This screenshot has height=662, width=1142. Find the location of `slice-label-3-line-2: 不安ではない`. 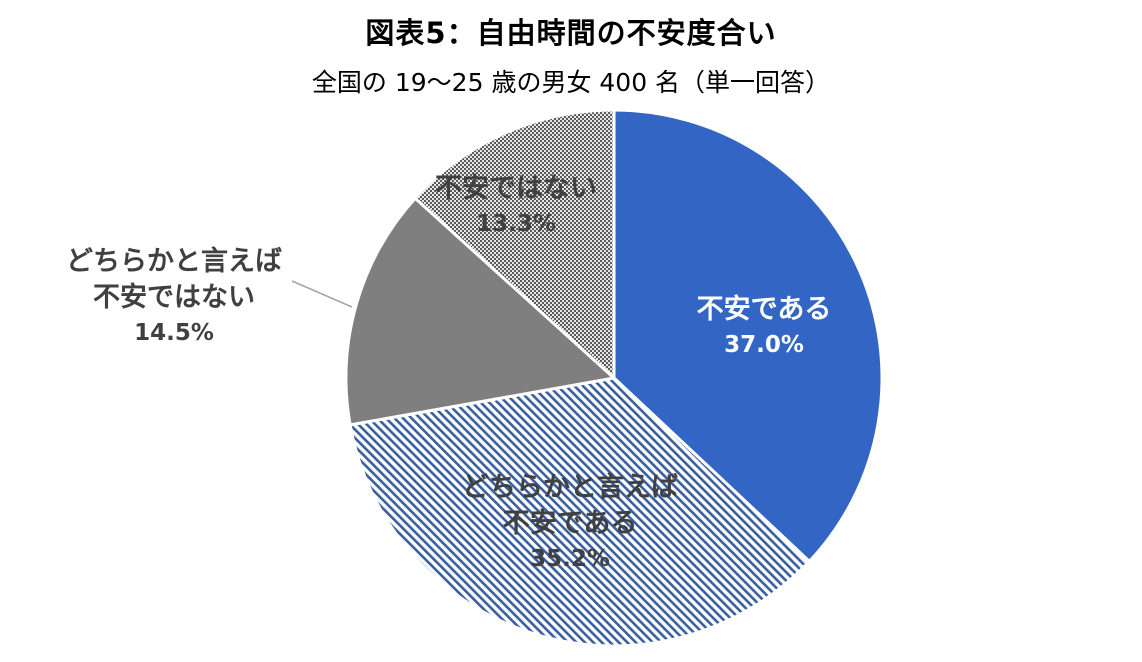

slice-label-3-line-2: 不安ではない is located at coordinates (174, 297).